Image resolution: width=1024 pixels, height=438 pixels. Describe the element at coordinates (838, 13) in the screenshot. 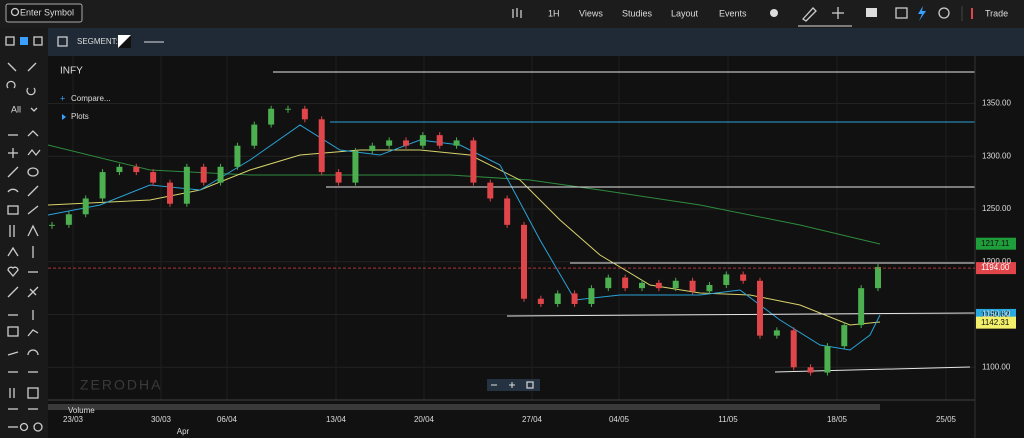

I see `crosshair-icon` at that location.